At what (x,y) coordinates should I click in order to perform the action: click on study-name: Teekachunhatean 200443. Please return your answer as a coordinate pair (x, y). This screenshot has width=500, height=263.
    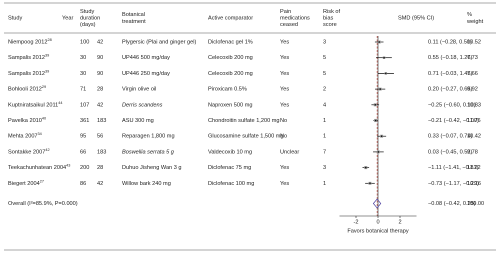
    Looking at the image, I should click on (39, 167).